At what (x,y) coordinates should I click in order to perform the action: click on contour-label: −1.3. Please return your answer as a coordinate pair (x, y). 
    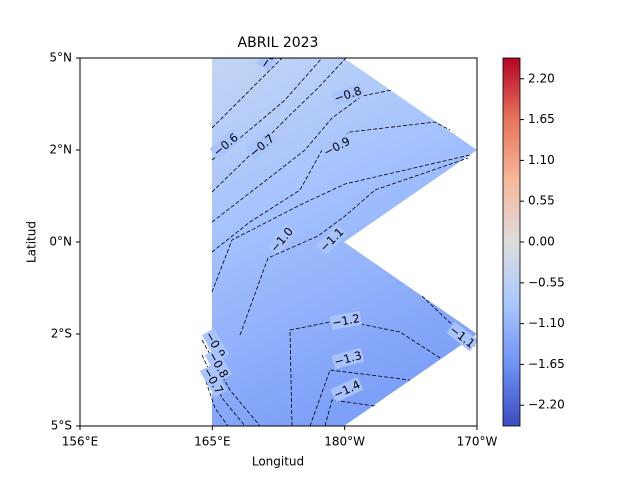
    Looking at the image, I should click on (348, 358).